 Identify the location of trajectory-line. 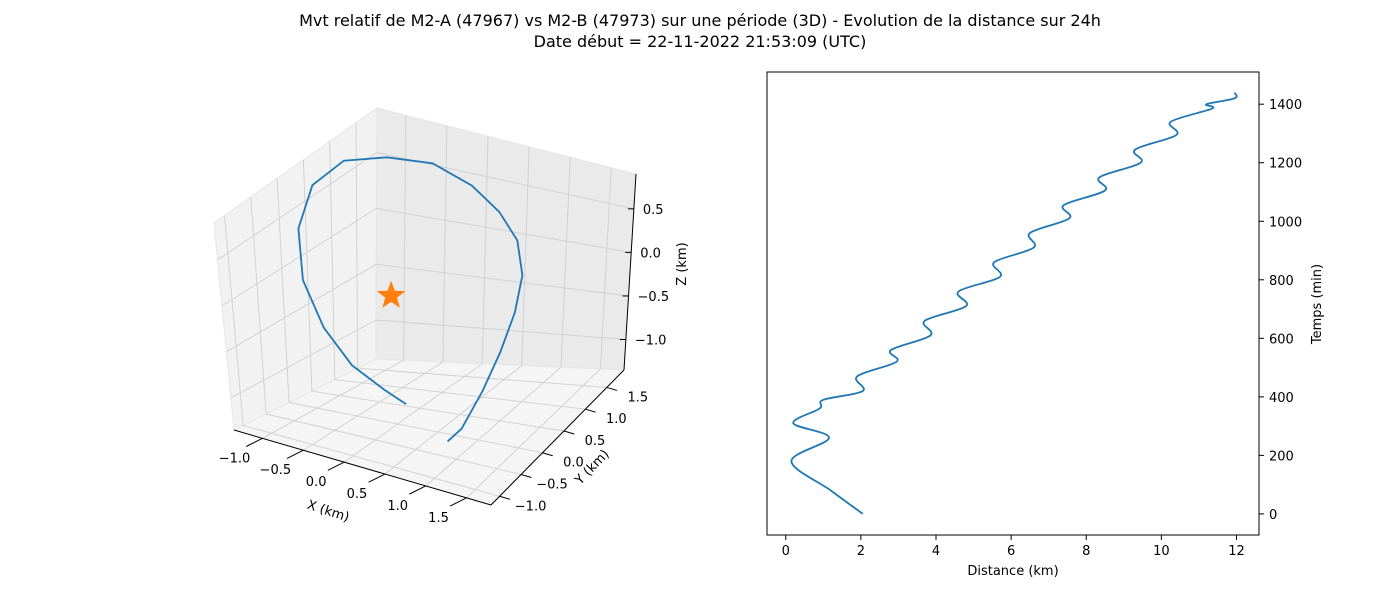
(410, 299).